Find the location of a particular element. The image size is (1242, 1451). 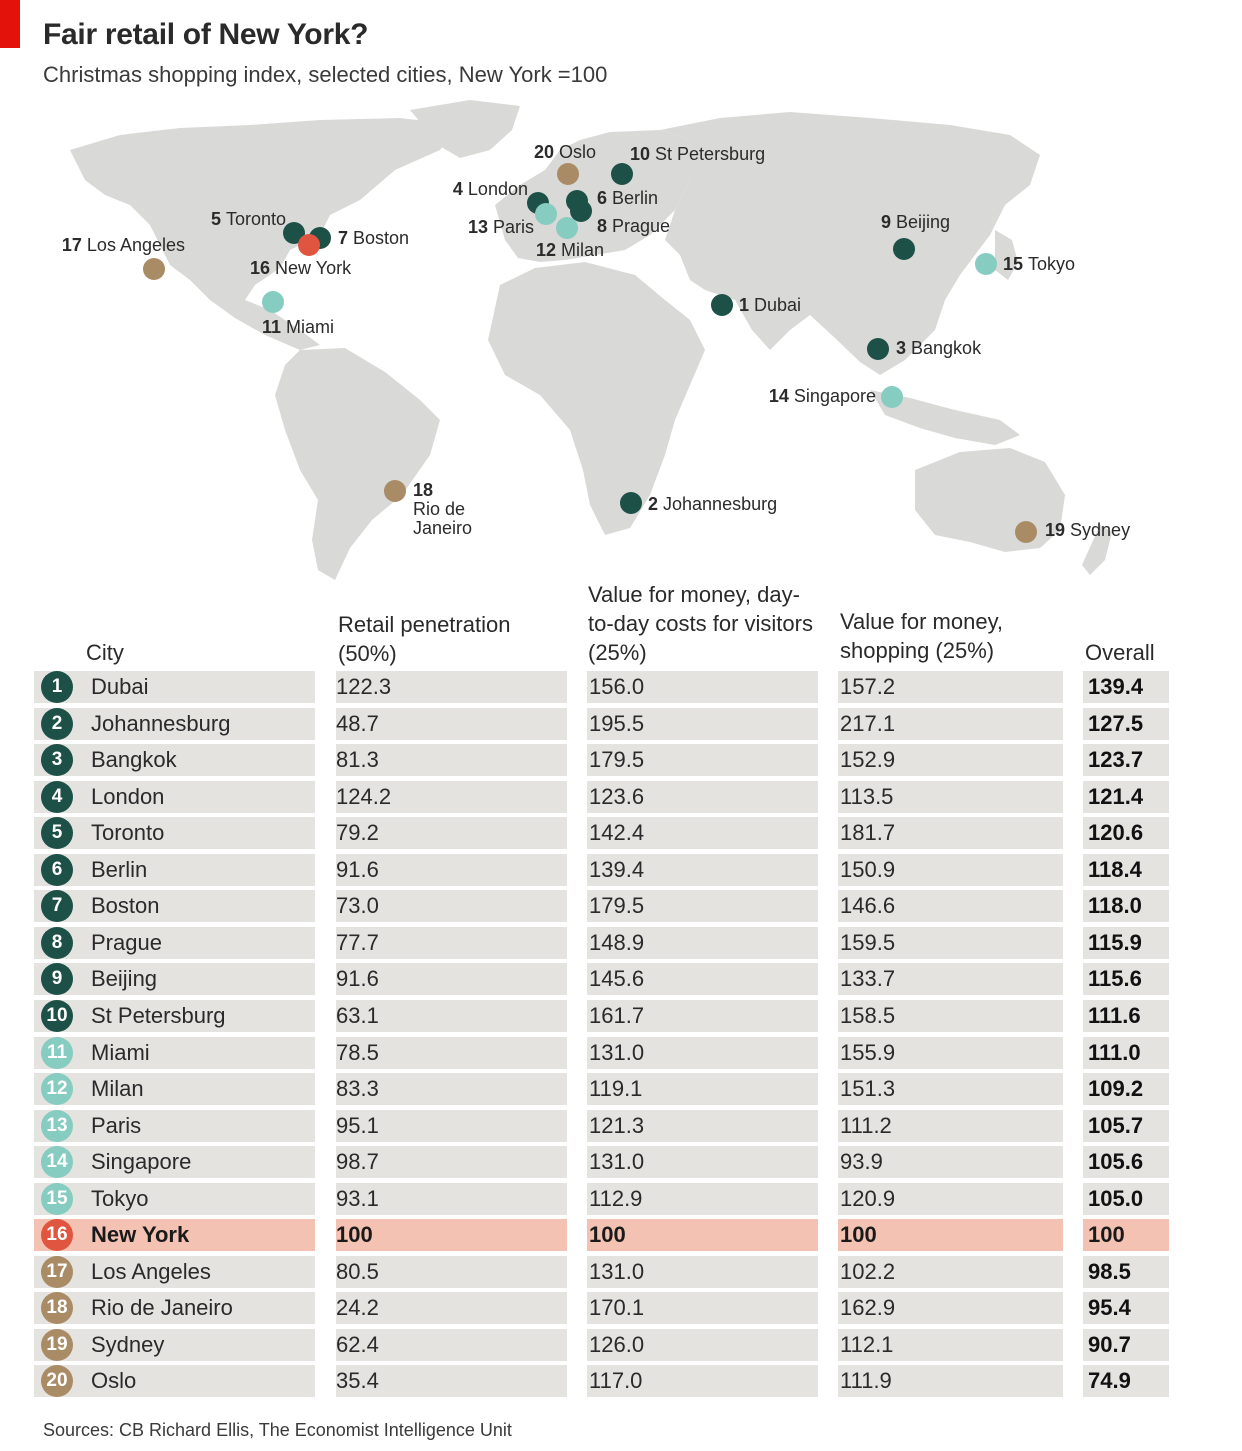

map-label-dubai: 1 Dubai is located at coordinates (770, 305).